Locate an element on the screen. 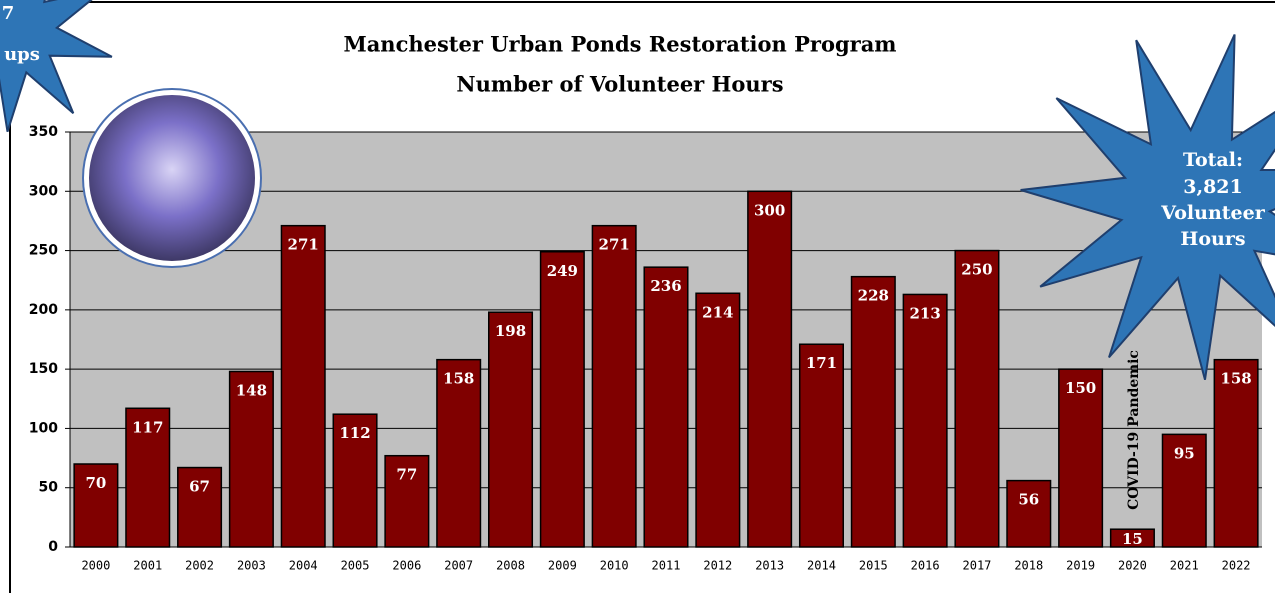  x-tick-label: 2013 is located at coordinates (769, 566).